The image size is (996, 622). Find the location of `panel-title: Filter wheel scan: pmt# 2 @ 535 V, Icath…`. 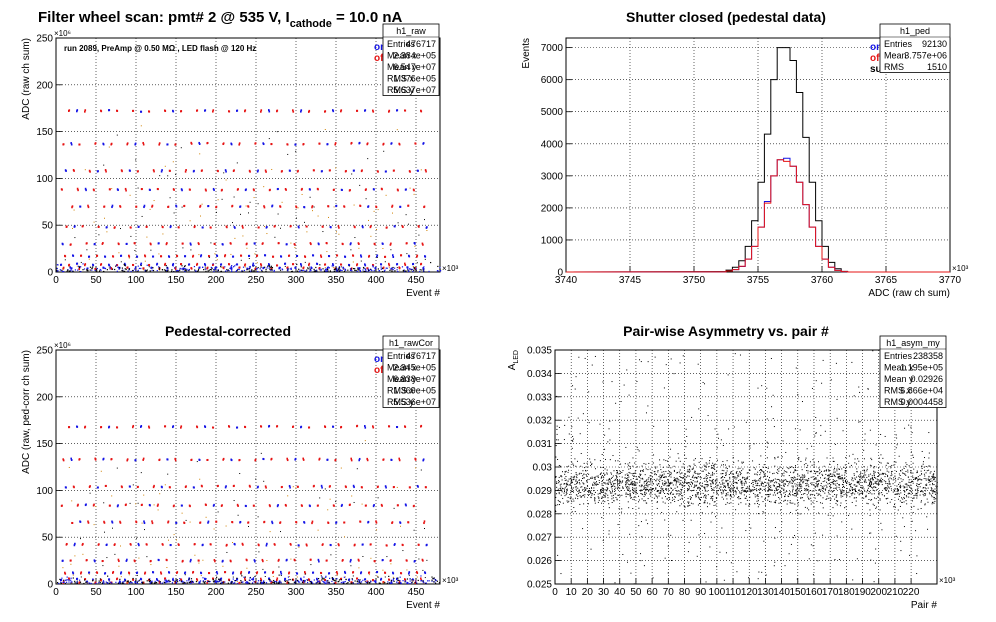

panel-title: Filter wheel scan: pmt# 2 @ 535 V, Icath… is located at coordinates (220, 19).